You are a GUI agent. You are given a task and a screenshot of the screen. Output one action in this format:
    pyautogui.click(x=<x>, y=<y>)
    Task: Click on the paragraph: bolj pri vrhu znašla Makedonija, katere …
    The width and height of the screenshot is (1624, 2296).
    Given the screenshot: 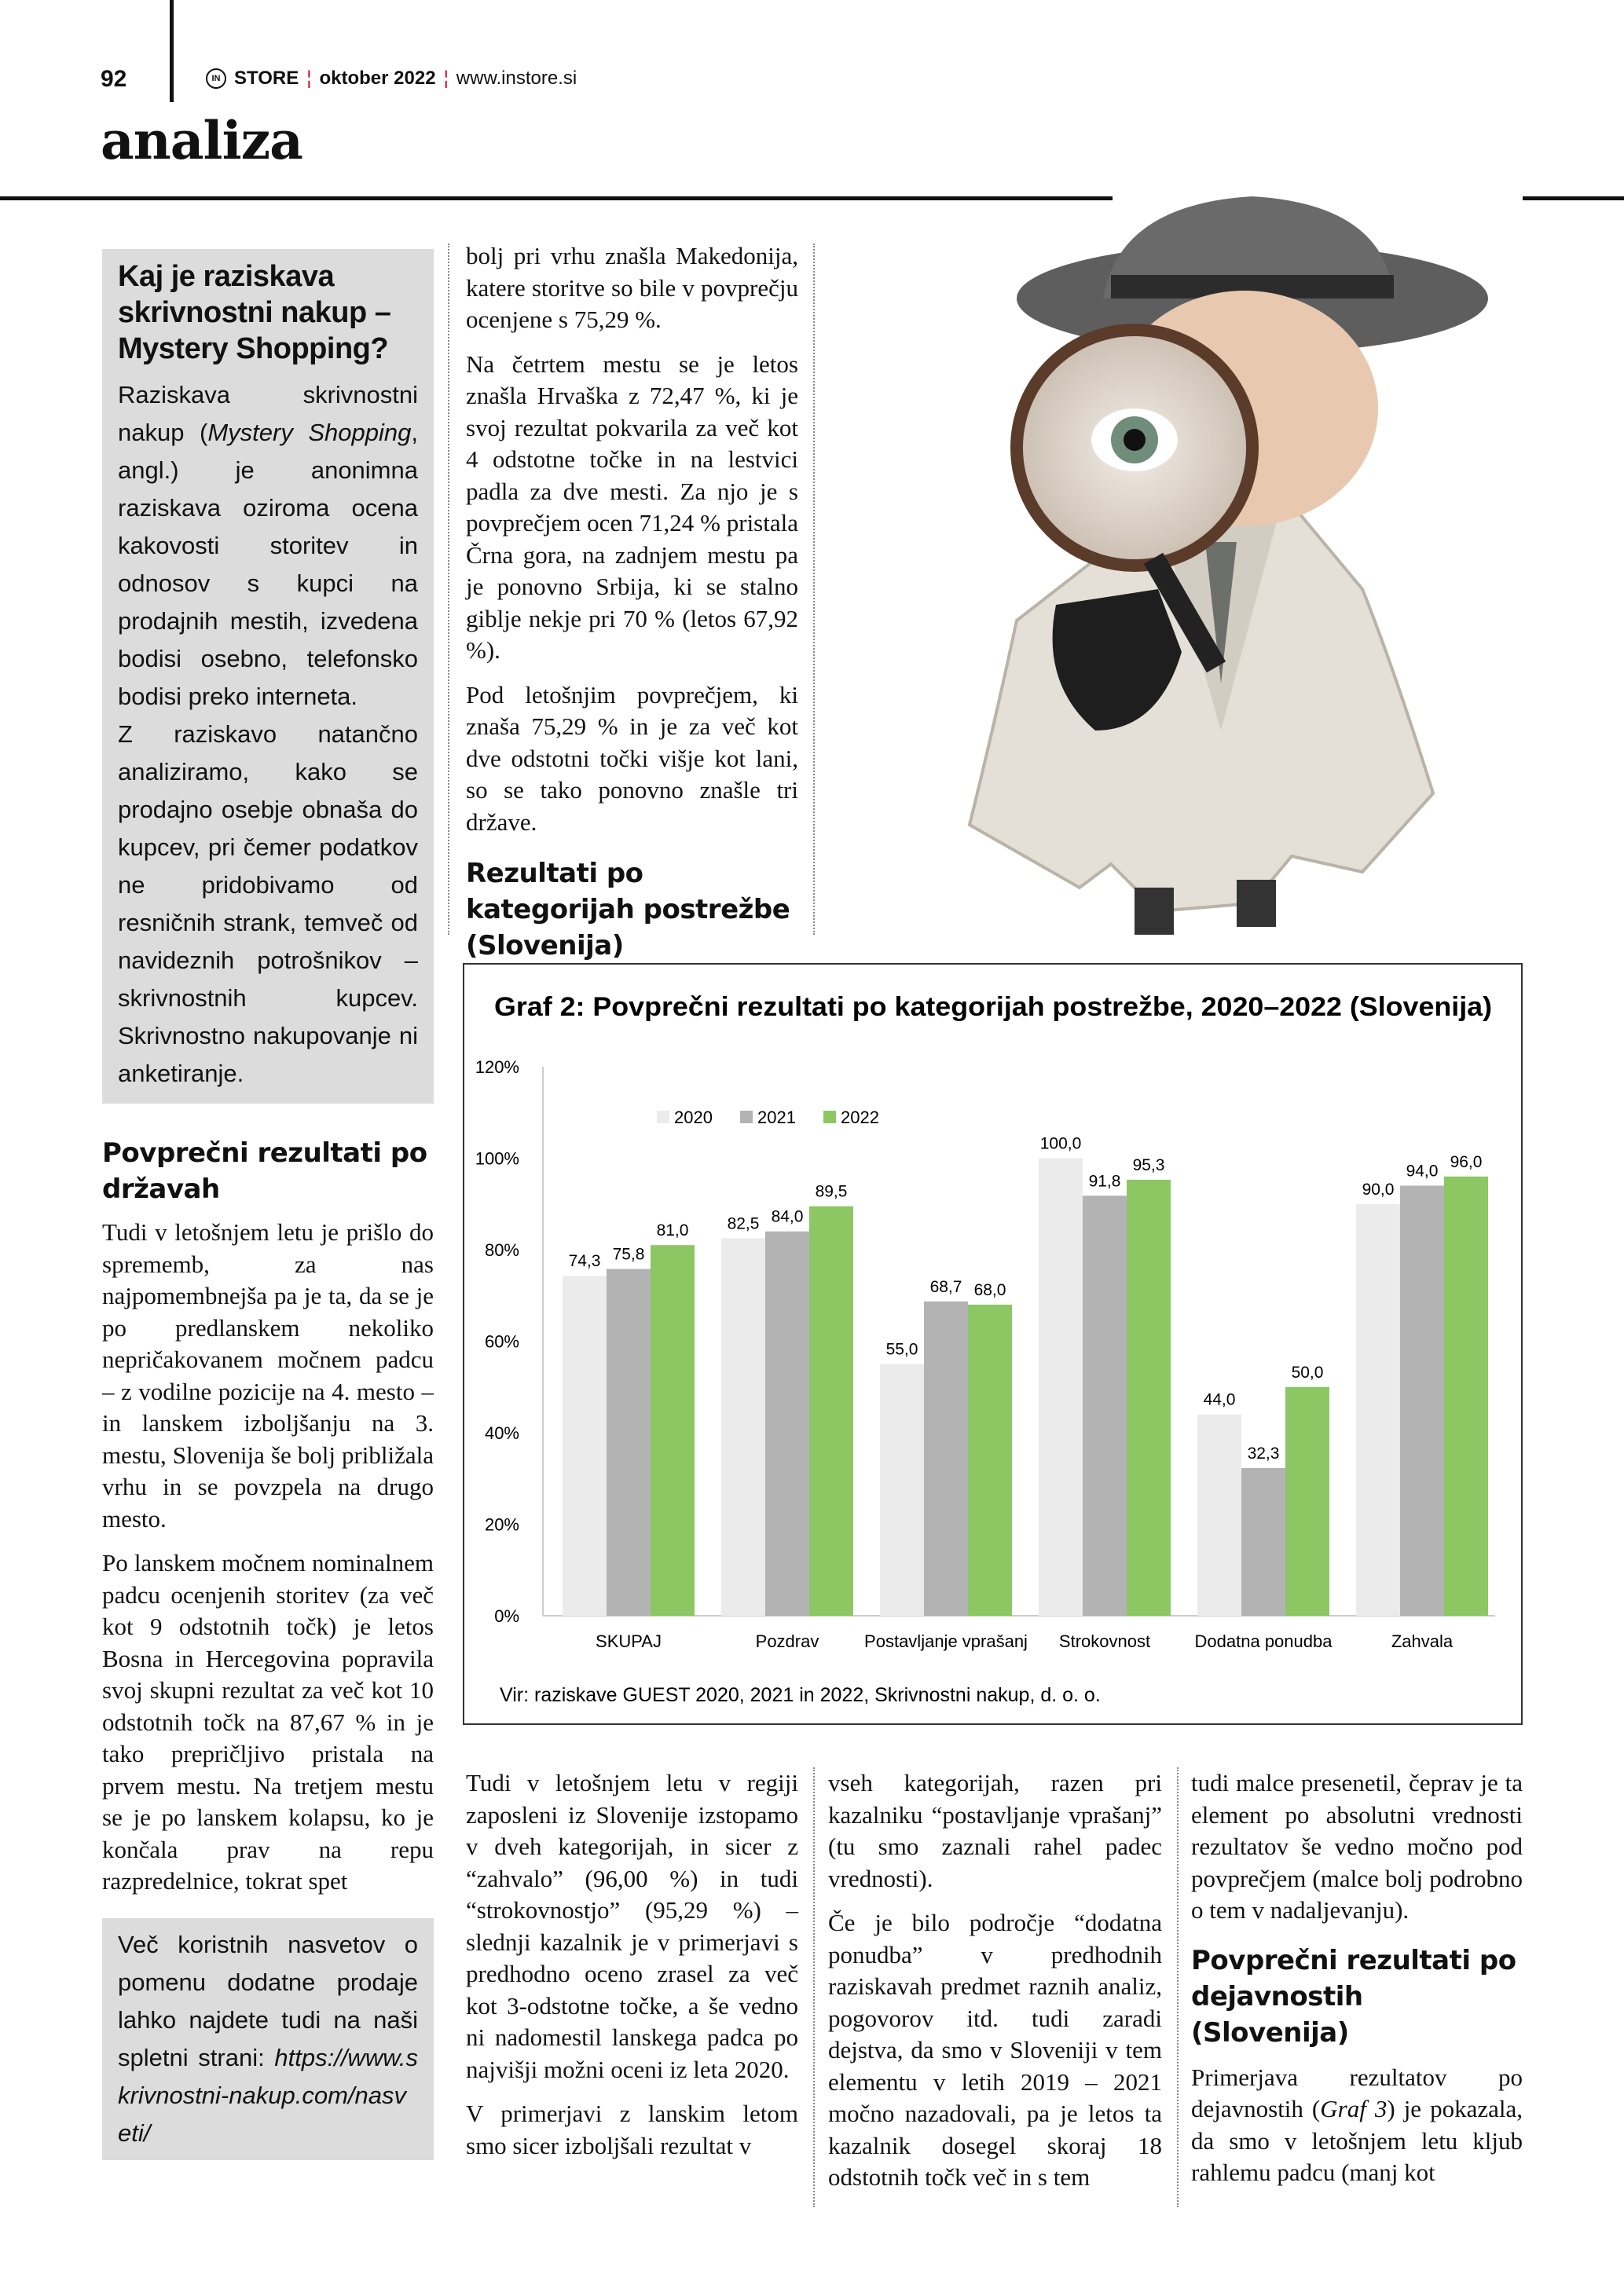 What is the action you would take?
    pyautogui.click(x=632, y=287)
    